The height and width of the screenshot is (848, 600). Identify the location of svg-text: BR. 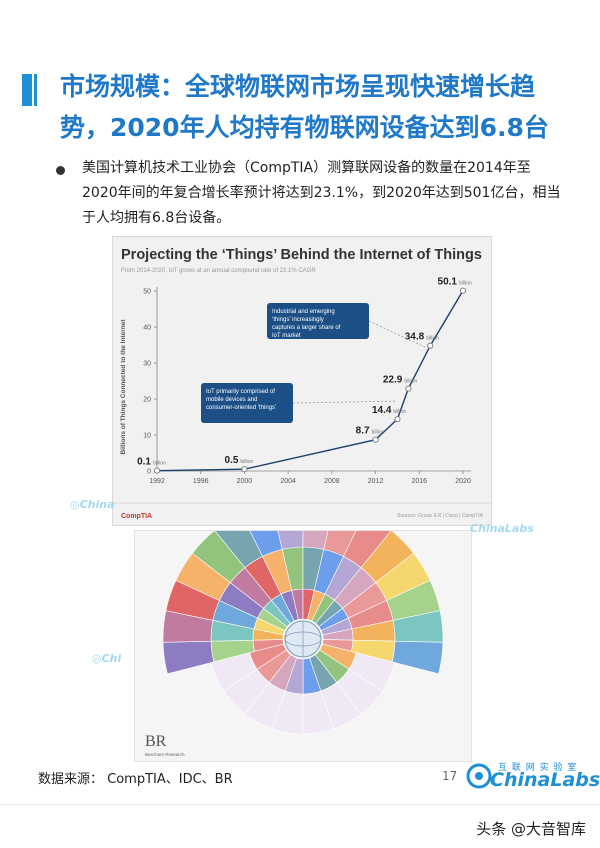
(156, 741).